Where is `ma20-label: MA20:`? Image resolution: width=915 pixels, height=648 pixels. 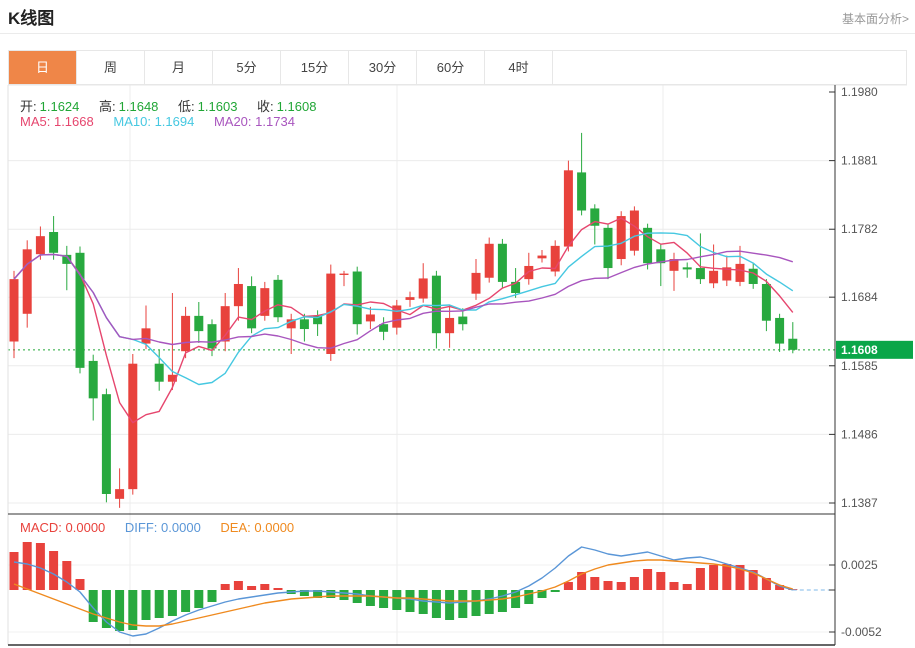
ma20-label: MA20: is located at coordinates (232, 121).